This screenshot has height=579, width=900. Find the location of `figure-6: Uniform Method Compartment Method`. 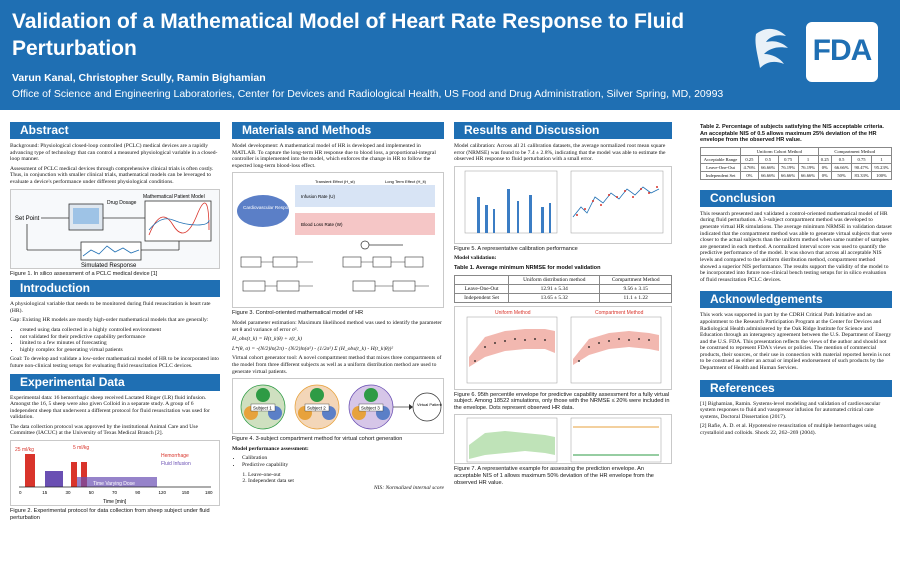

figure-6: Uniform Method Compartment Method is located at coordinates (563, 347).